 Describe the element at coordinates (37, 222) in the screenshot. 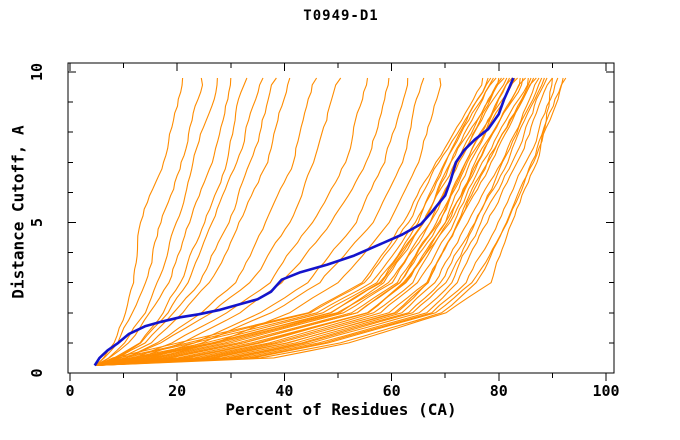

I see `y-tick-label: 5` at that location.